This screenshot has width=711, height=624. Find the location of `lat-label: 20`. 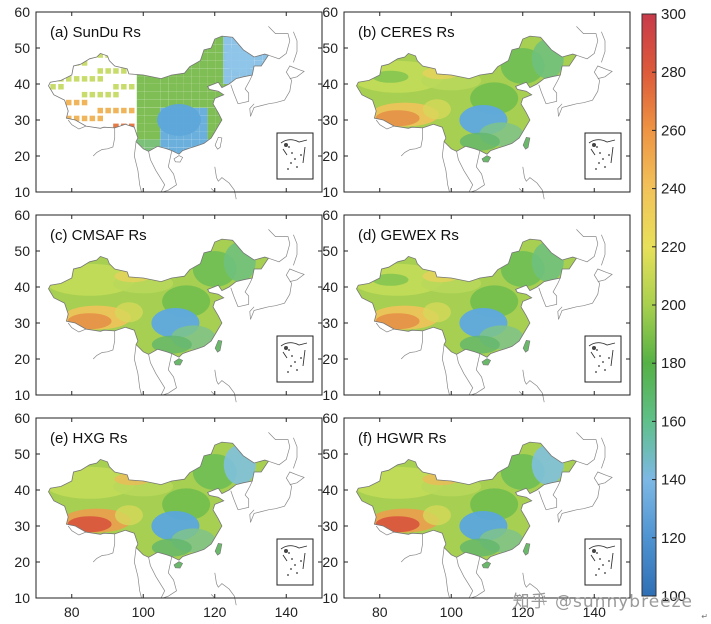

lat-label: 20 is located at coordinates (22, 156).